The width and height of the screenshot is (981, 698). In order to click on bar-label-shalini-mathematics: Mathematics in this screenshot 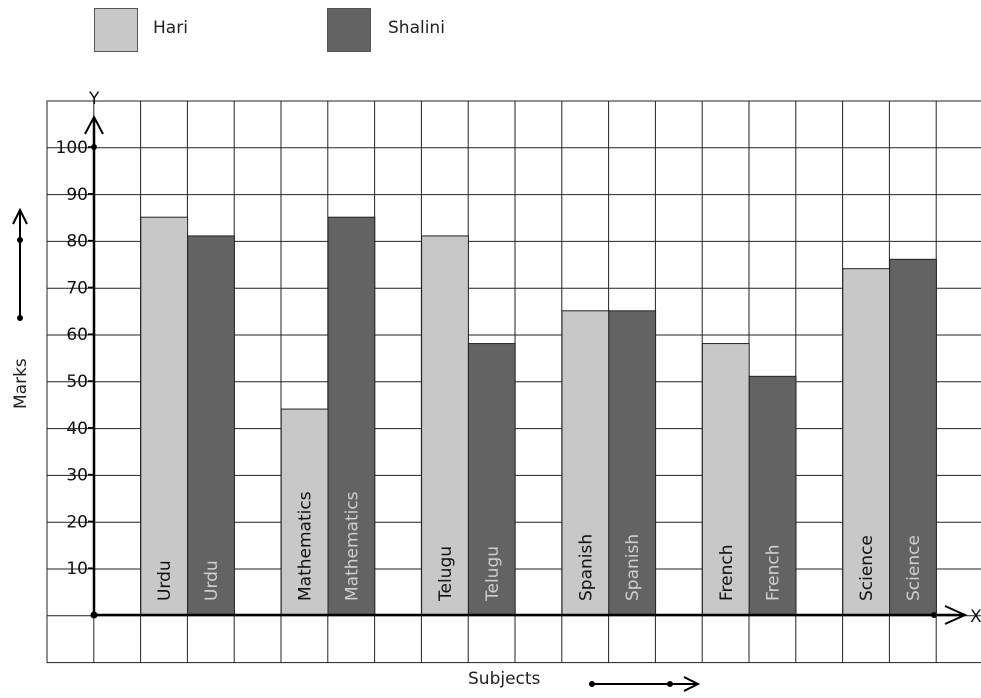, I will do `click(352, 546)`.